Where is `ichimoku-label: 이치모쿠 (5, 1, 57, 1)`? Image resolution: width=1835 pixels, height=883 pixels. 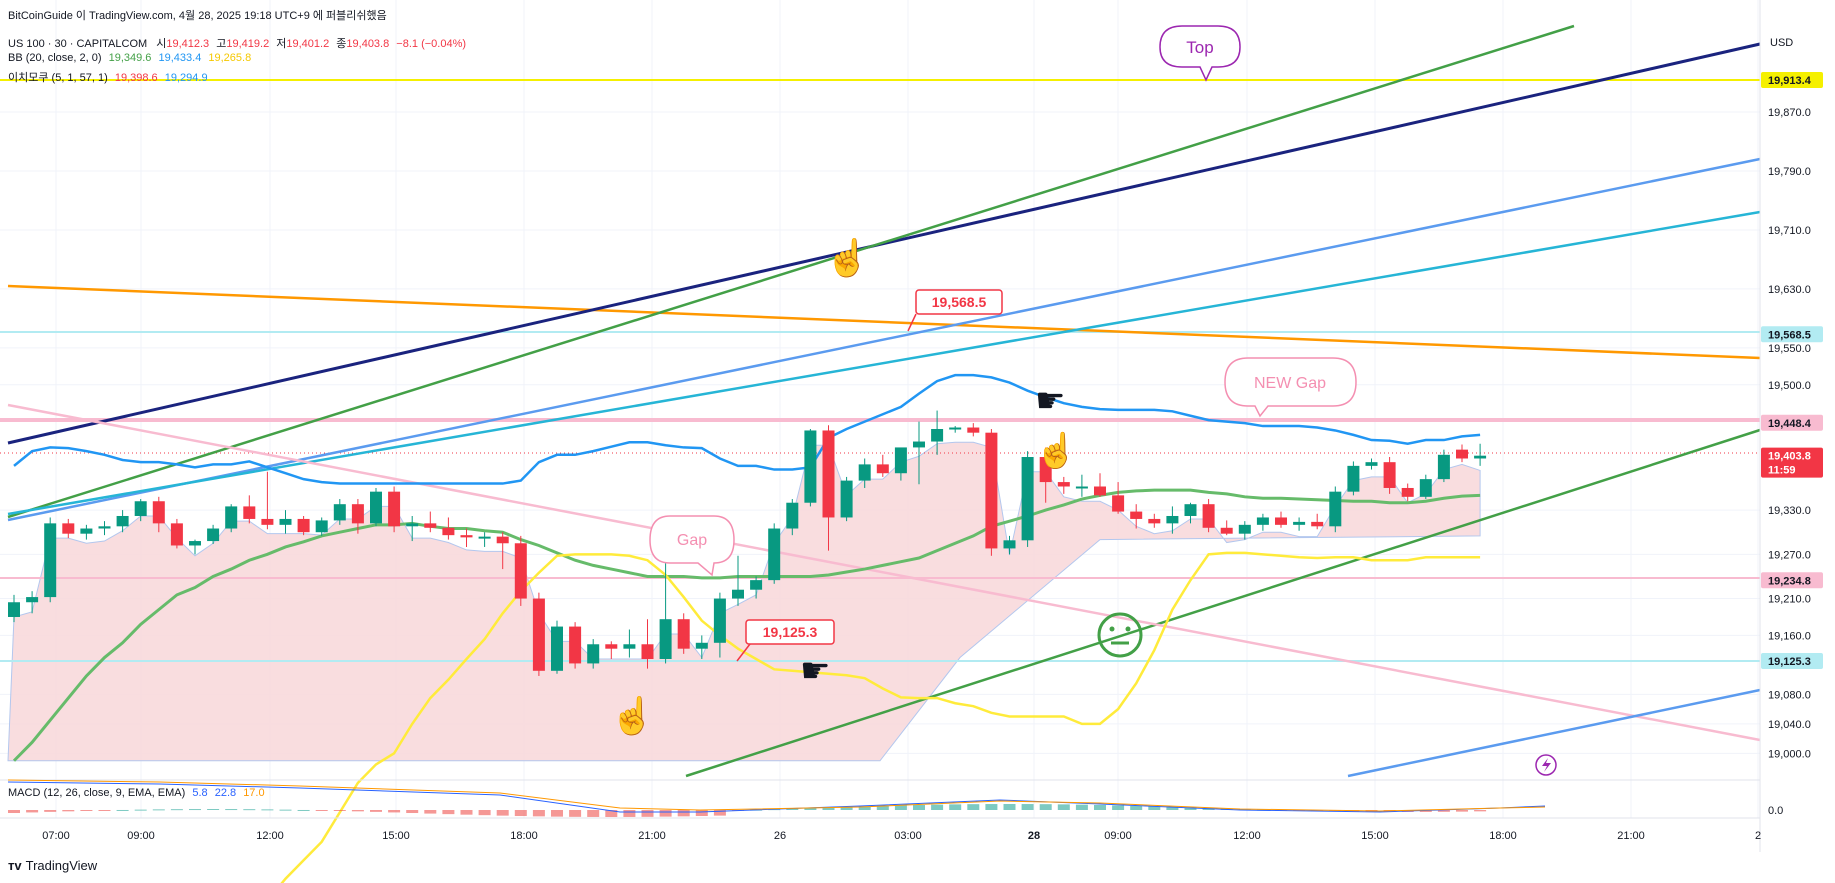 ichimoku-label: 이치모쿠 (5, 1, 57, 1) is located at coordinates (58, 78).